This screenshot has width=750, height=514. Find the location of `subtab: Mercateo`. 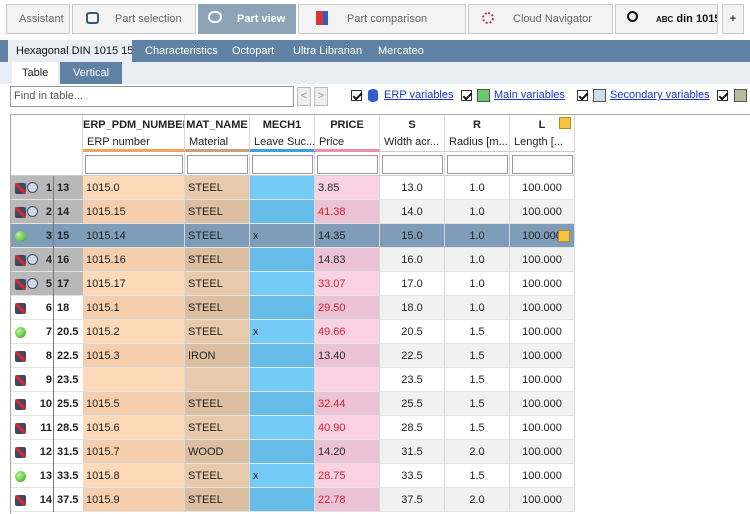

subtab: Mercateo is located at coordinates (401, 51).